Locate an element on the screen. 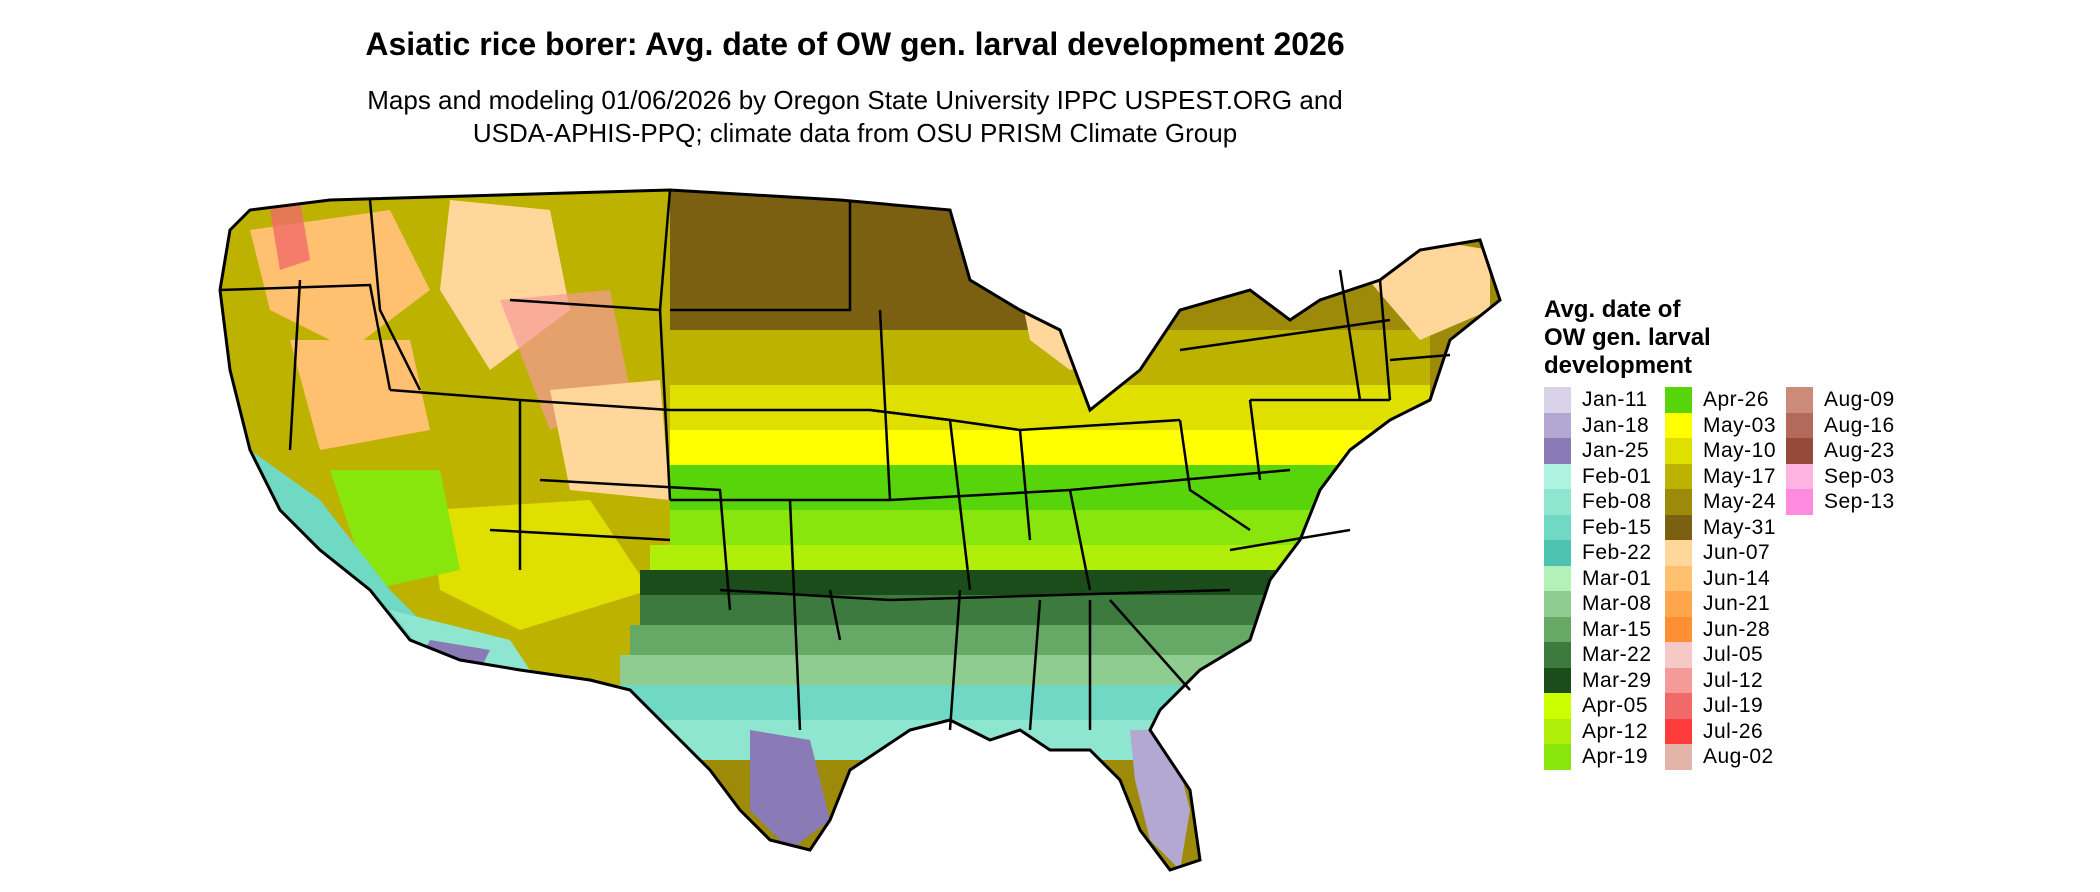 The image size is (2100, 892). legend-item: May-17 is located at coordinates (1720, 476).